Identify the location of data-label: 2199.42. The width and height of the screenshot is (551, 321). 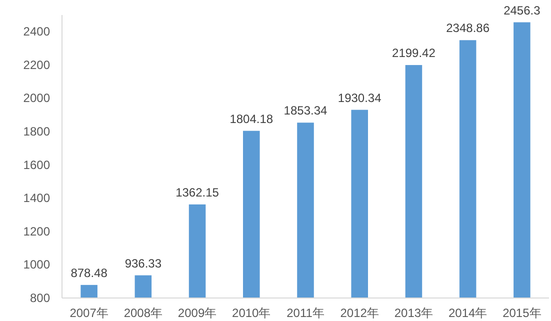
(414, 53).